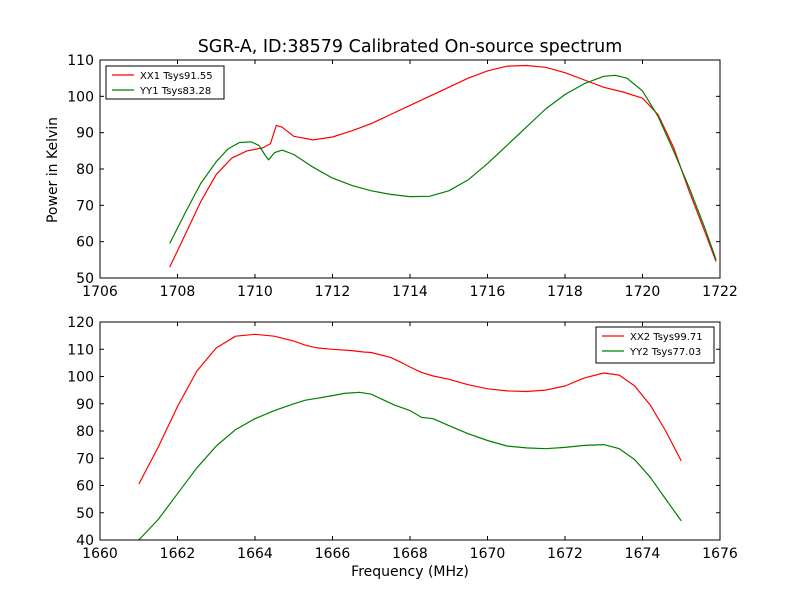 This screenshot has height=600, width=800. I want to click on x-tick-label: 1712, so click(333, 292).